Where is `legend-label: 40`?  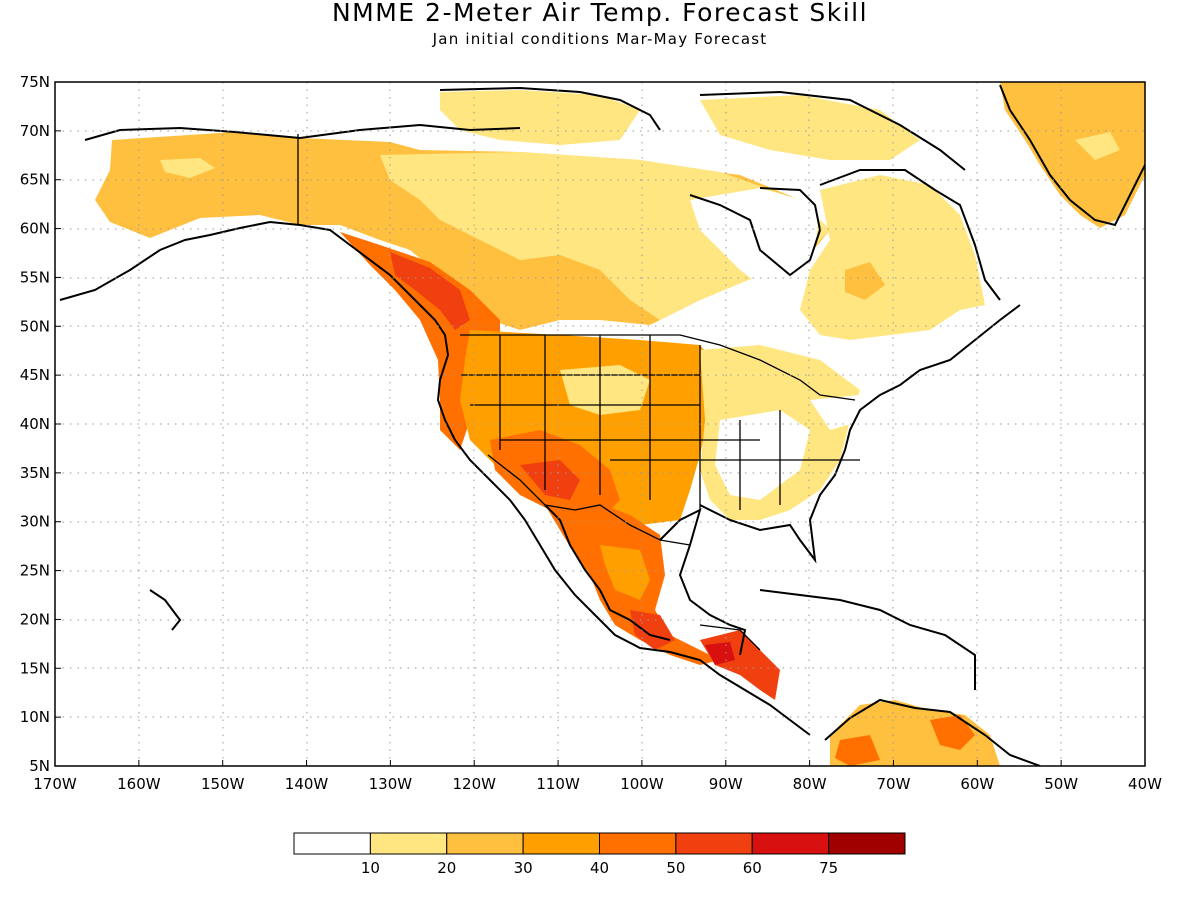
legend-label: 40 is located at coordinates (599, 868).